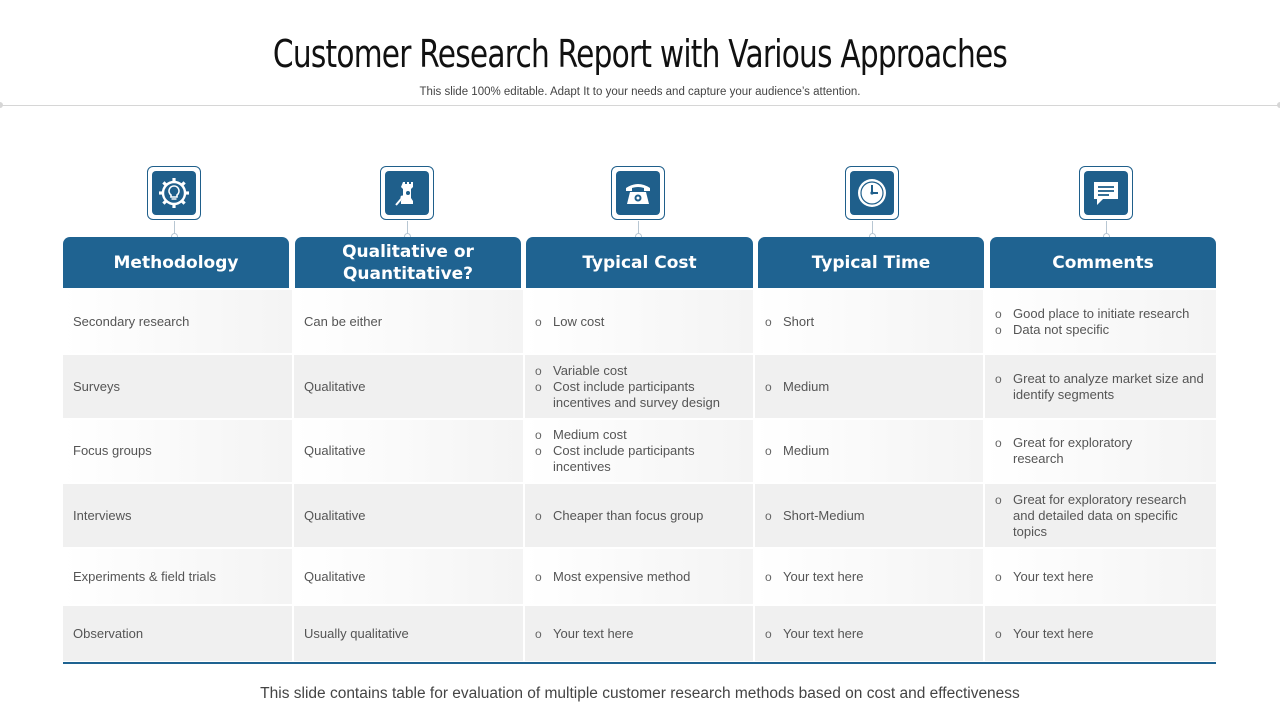 The height and width of the screenshot is (720, 1280). Describe the element at coordinates (409, 634) in the screenshot. I see `cell-type: Usually qualitative` at that location.